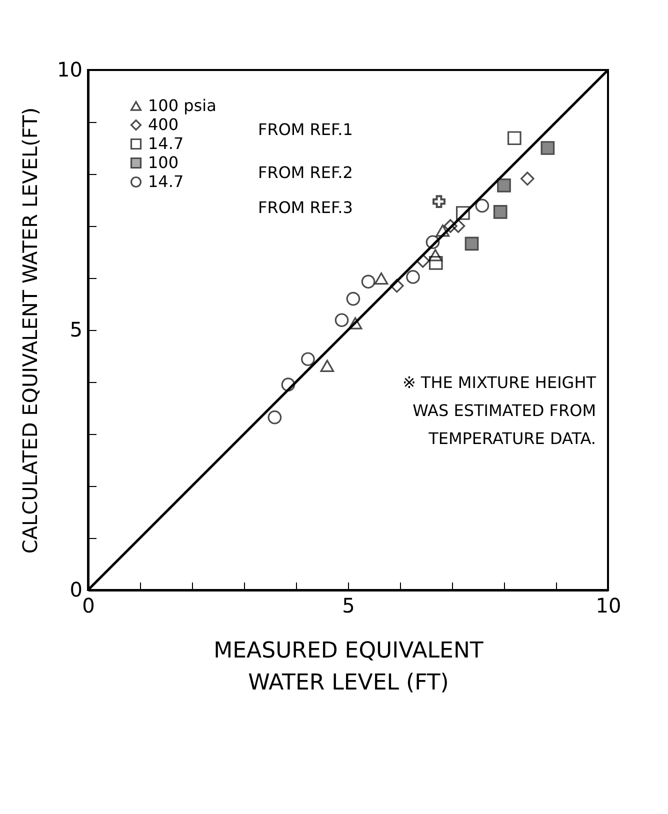 This screenshot has height=814, width=668. What do you see at coordinates (348, 606) in the screenshot?
I see `x-tick-label: 5` at bounding box center [348, 606].